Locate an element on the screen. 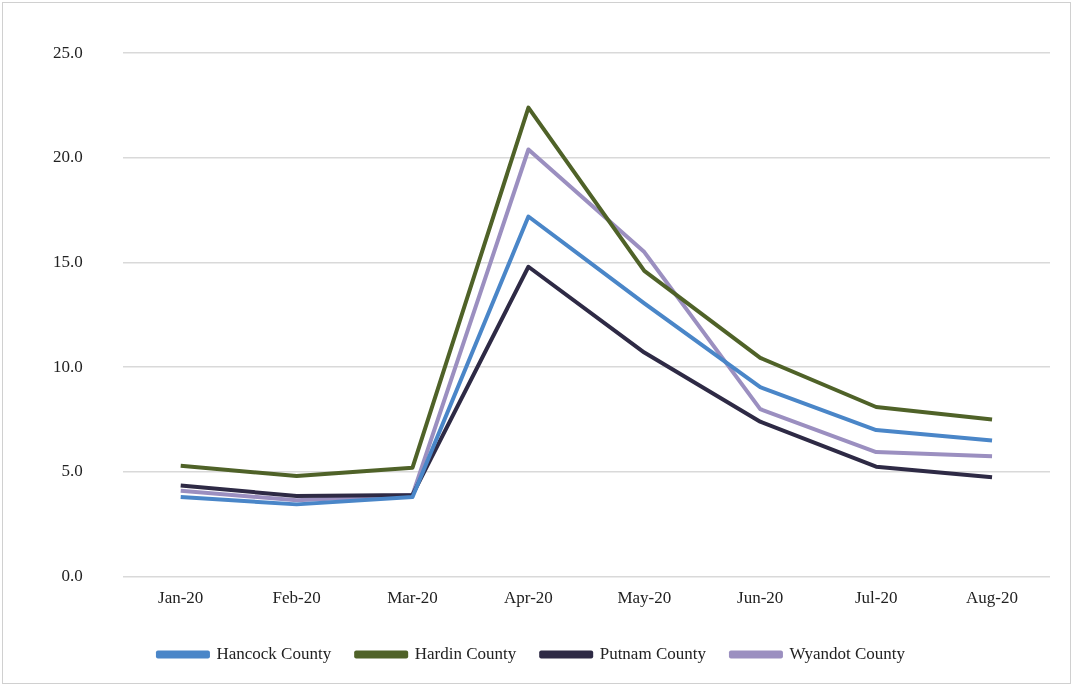 The width and height of the screenshot is (1075, 688). x-tick-label: Mar-20 is located at coordinates (412, 598).